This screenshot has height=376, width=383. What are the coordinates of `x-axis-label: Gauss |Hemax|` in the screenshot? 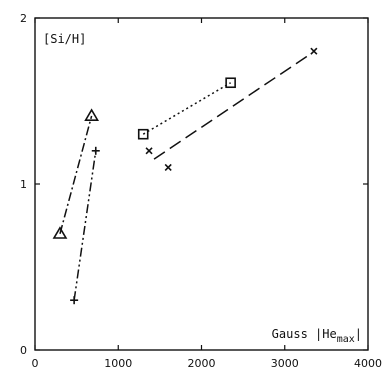 It's located at (317, 336).